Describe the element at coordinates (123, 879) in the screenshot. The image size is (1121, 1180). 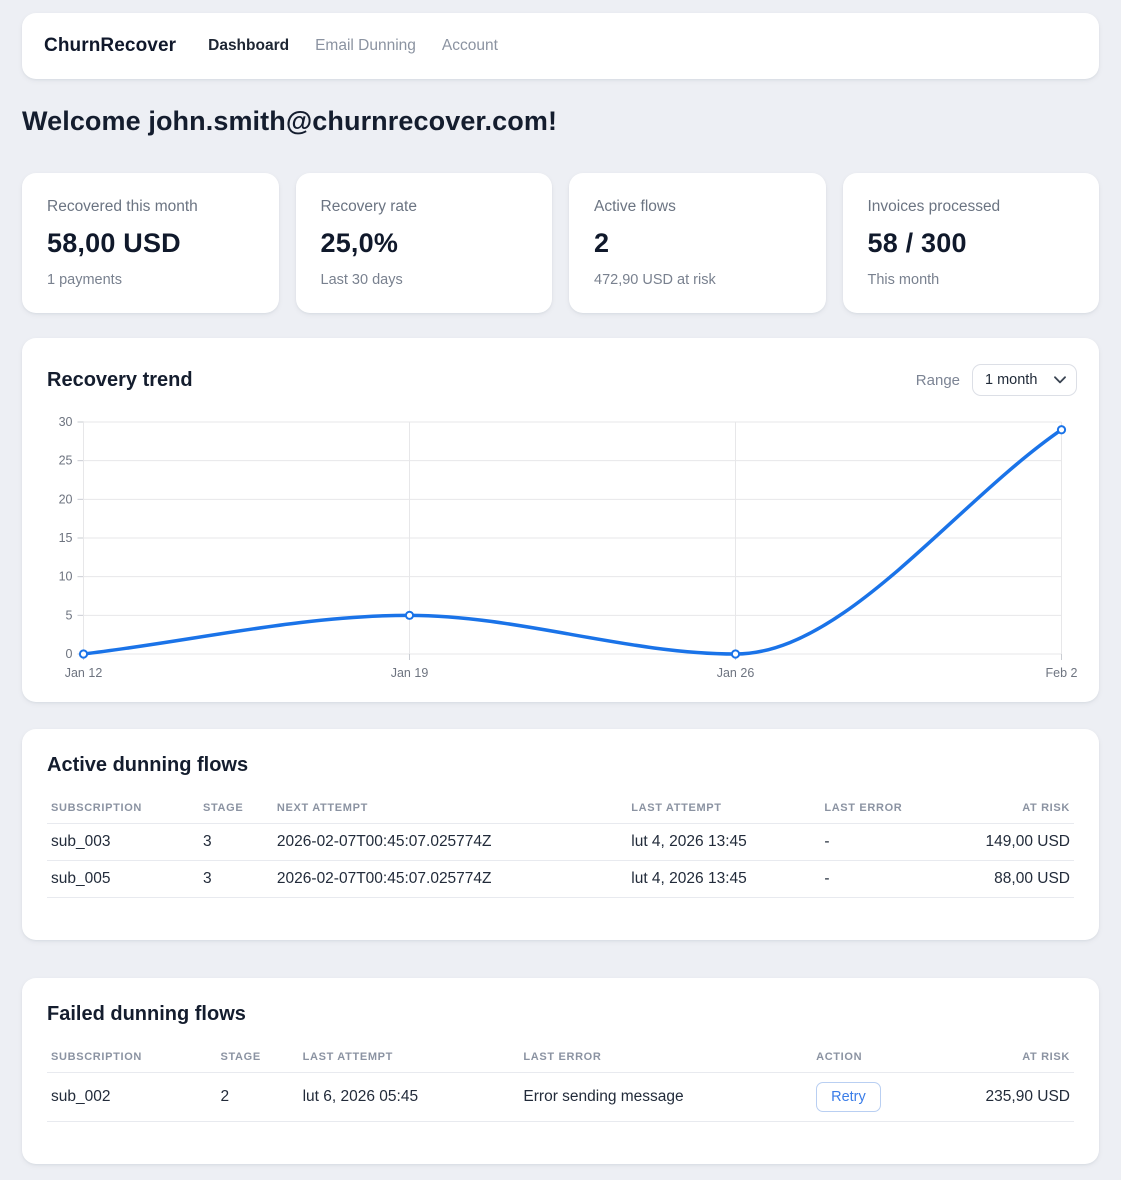
I see `cell-subscription: sub_005` at that location.